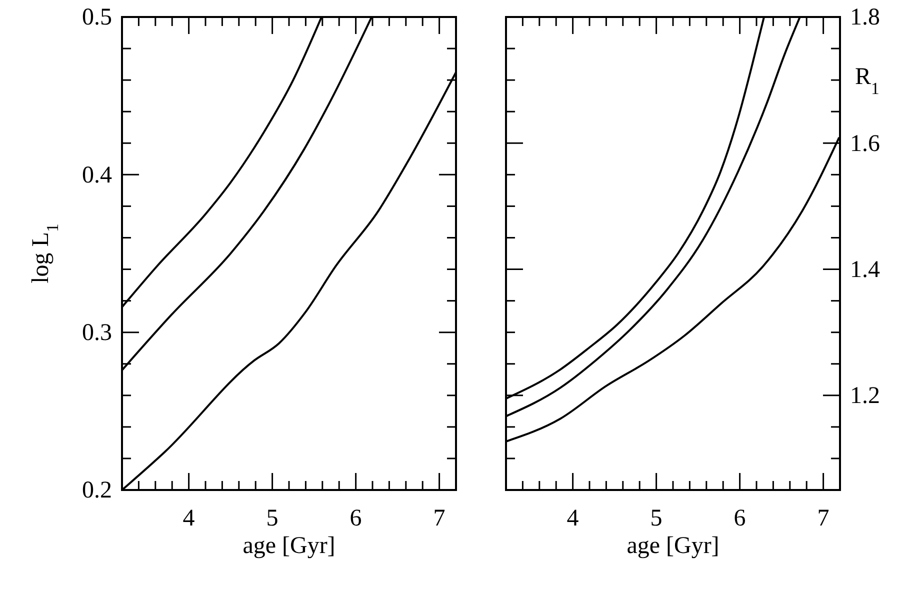 The height and width of the screenshot is (595, 907). What do you see at coordinates (865, 143) in the screenshot?
I see `y2-tick-label: 1.6` at bounding box center [865, 143].